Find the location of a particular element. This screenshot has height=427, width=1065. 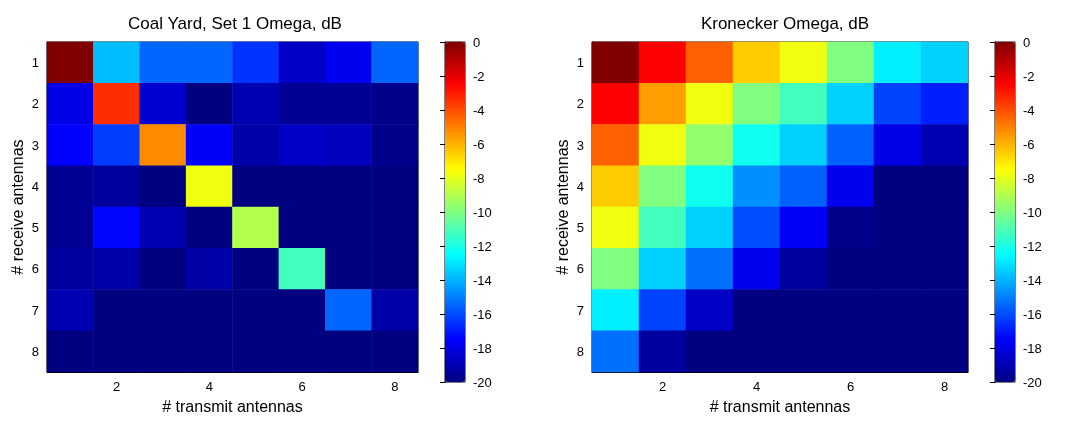

chart-title: Kronecker Omega, dB is located at coordinates (785, 23).